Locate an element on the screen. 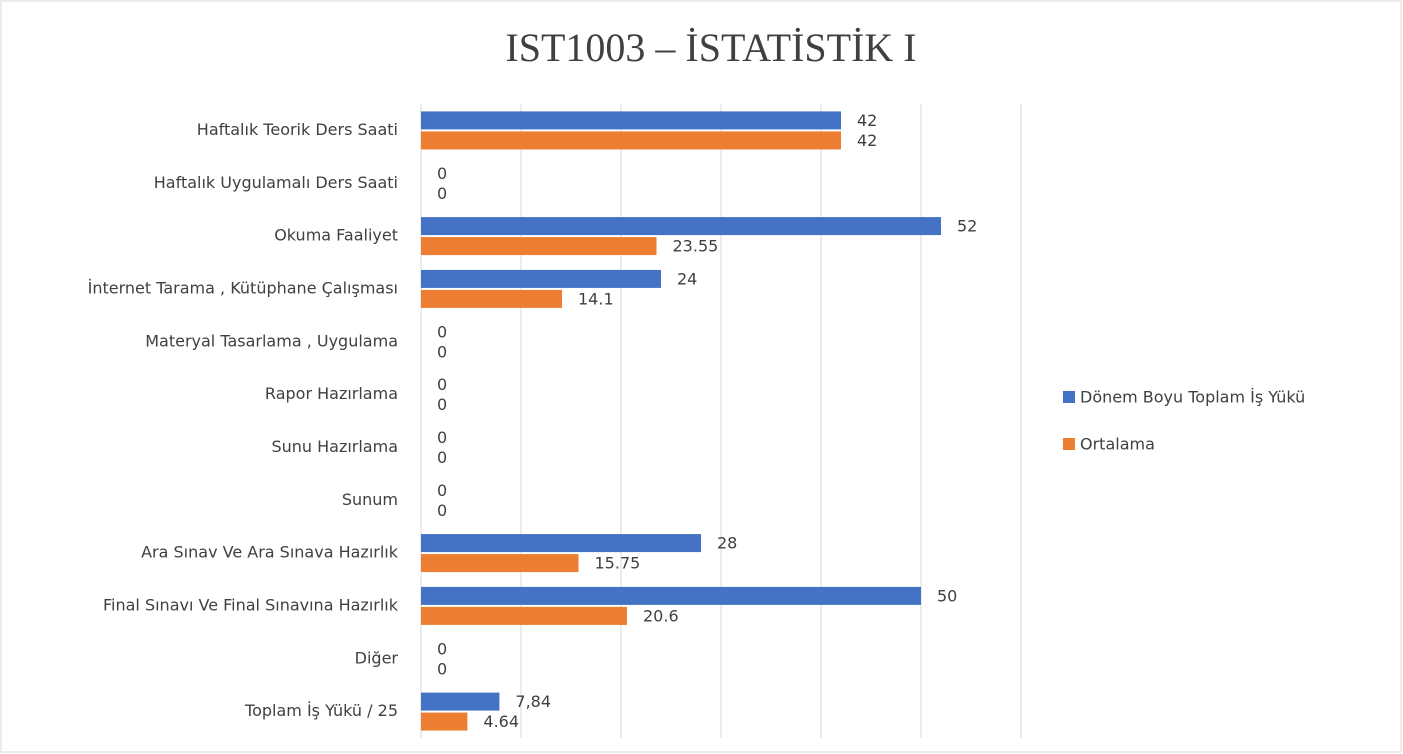 The image size is (1403, 754). data-label: 50 is located at coordinates (947, 595).